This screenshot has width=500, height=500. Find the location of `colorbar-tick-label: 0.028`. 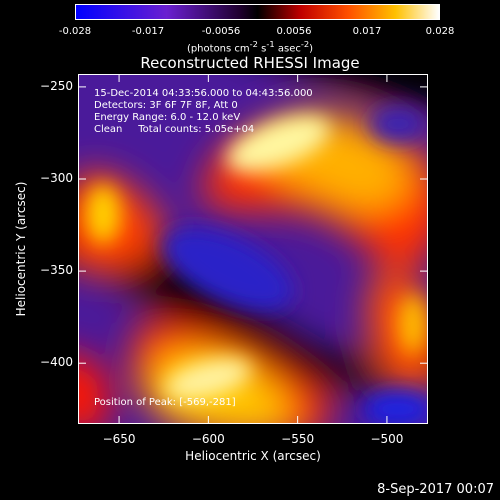

colorbar-tick-label: 0.028 is located at coordinates (440, 31).